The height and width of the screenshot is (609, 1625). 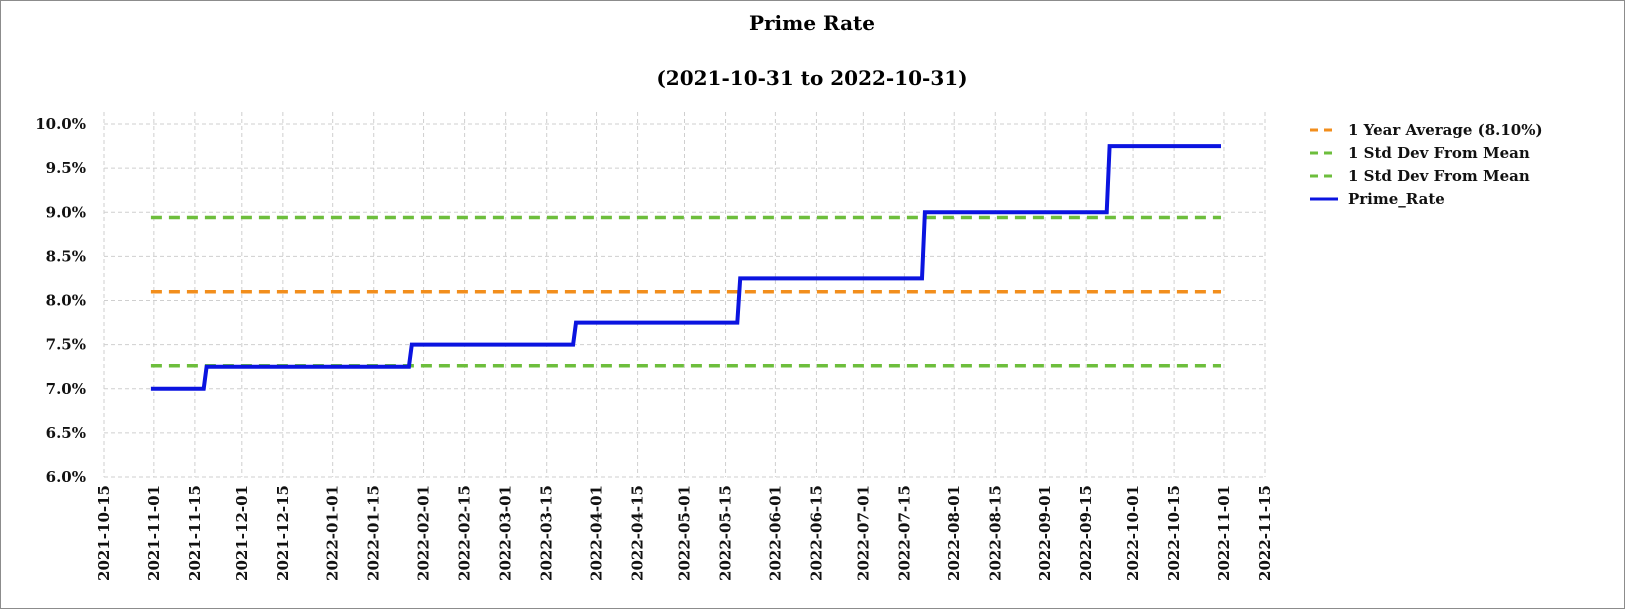 What do you see at coordinates (1396, 199) in the screenshot?
I see `legend-label: Prime_Rate` at bounding box center [1396, 199].